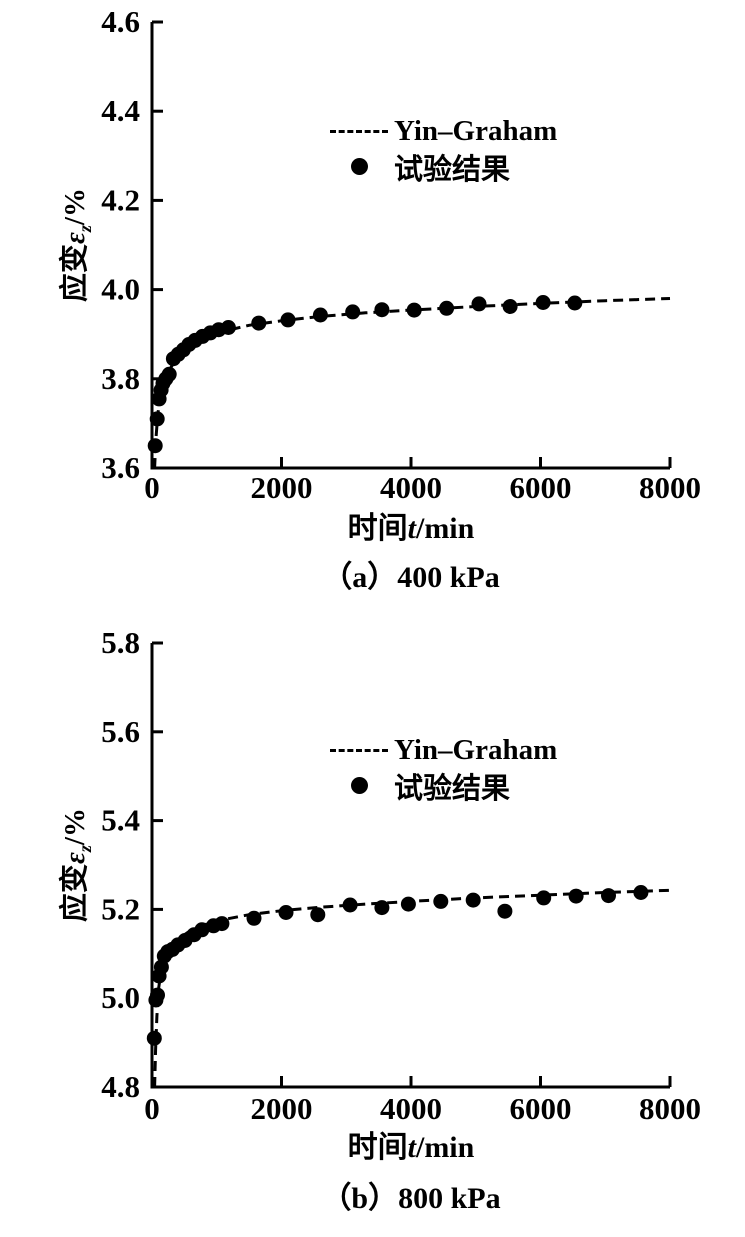 This screenshot has height=1237, width=745. I want to click on model-line, so click(412, 988).